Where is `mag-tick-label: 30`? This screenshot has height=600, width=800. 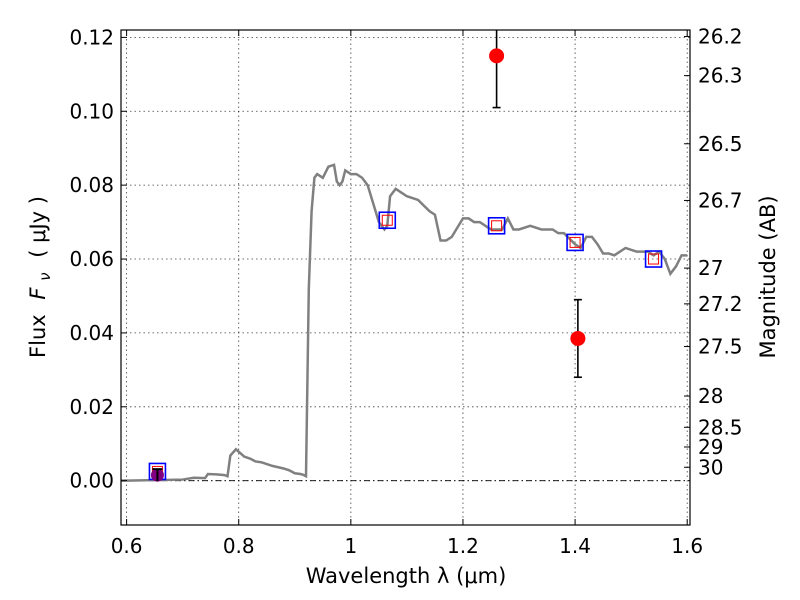
mag-tick-label: 30 is located at coordinates (710, 467).